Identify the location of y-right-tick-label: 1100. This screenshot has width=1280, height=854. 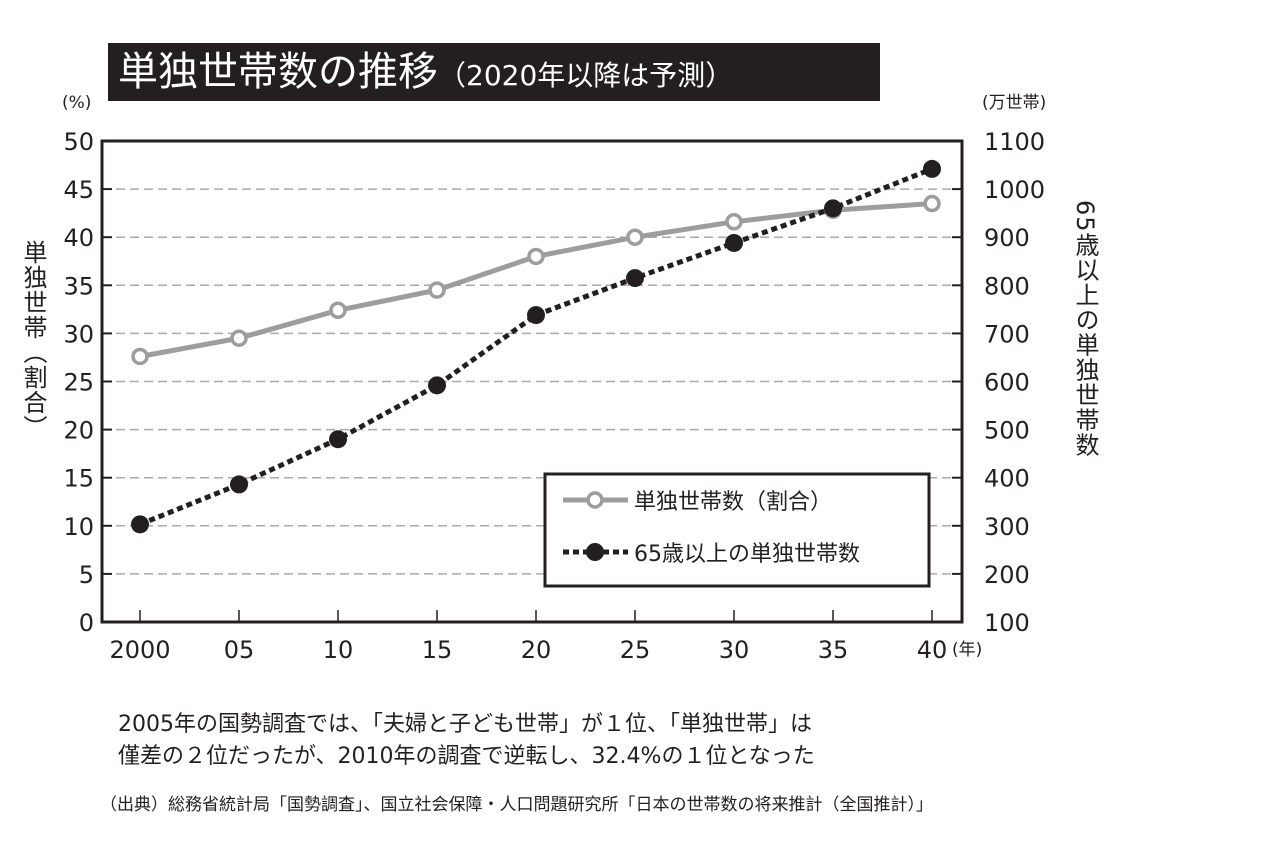
(1014, 142).